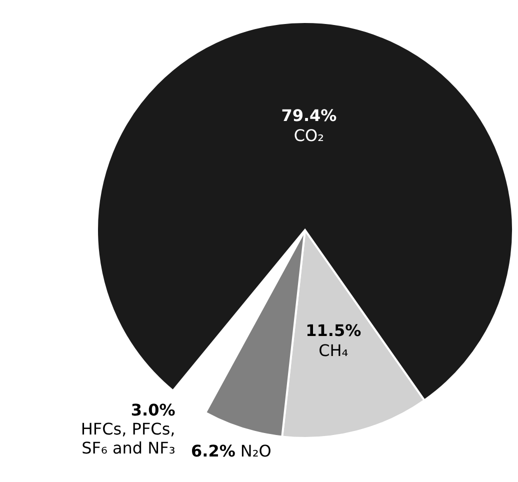  Describe the element at coordinates (333, 350) in the screenshot. I see `slice-label: CH₄` at that location.